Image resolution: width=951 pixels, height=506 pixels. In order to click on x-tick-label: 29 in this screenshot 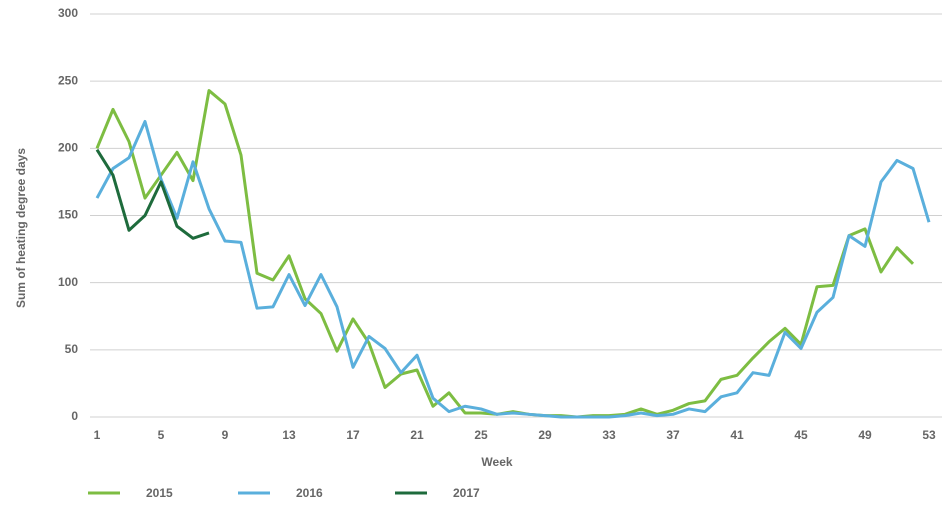, I will do `click(545, 435)`.